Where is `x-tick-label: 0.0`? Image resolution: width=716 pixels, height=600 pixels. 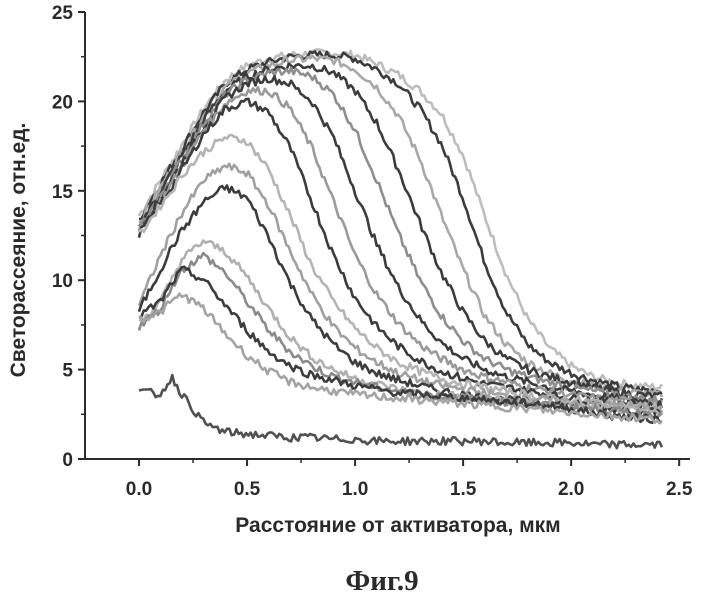 x-tick-label: 0.0 is located at coordinates (139, 489).